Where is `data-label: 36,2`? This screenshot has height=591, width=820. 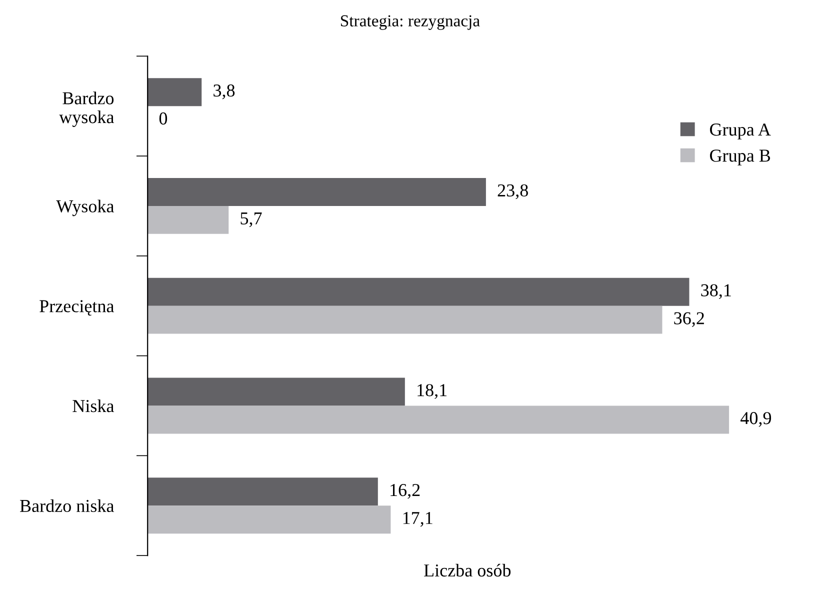
data-label: 36,2 is located at coordinates (689, 319).